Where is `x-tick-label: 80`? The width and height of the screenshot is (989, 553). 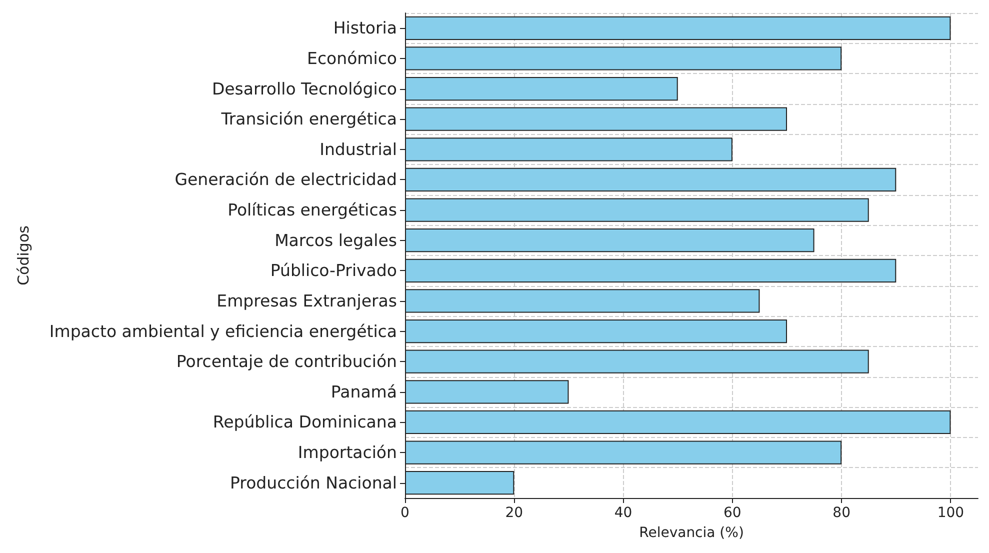 x-tick-label: 80 is located at coordinates (841, 513).